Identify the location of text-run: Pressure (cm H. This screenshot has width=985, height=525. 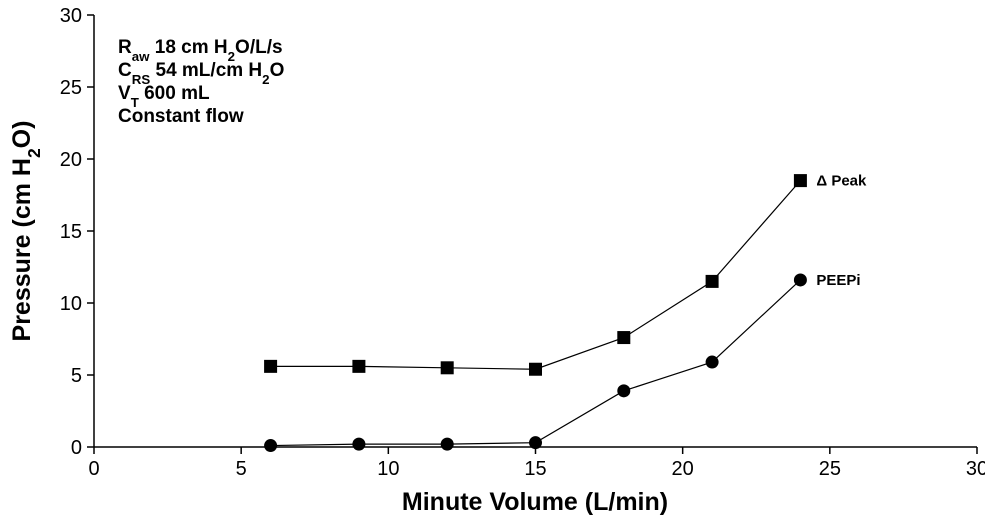
(22, 249).